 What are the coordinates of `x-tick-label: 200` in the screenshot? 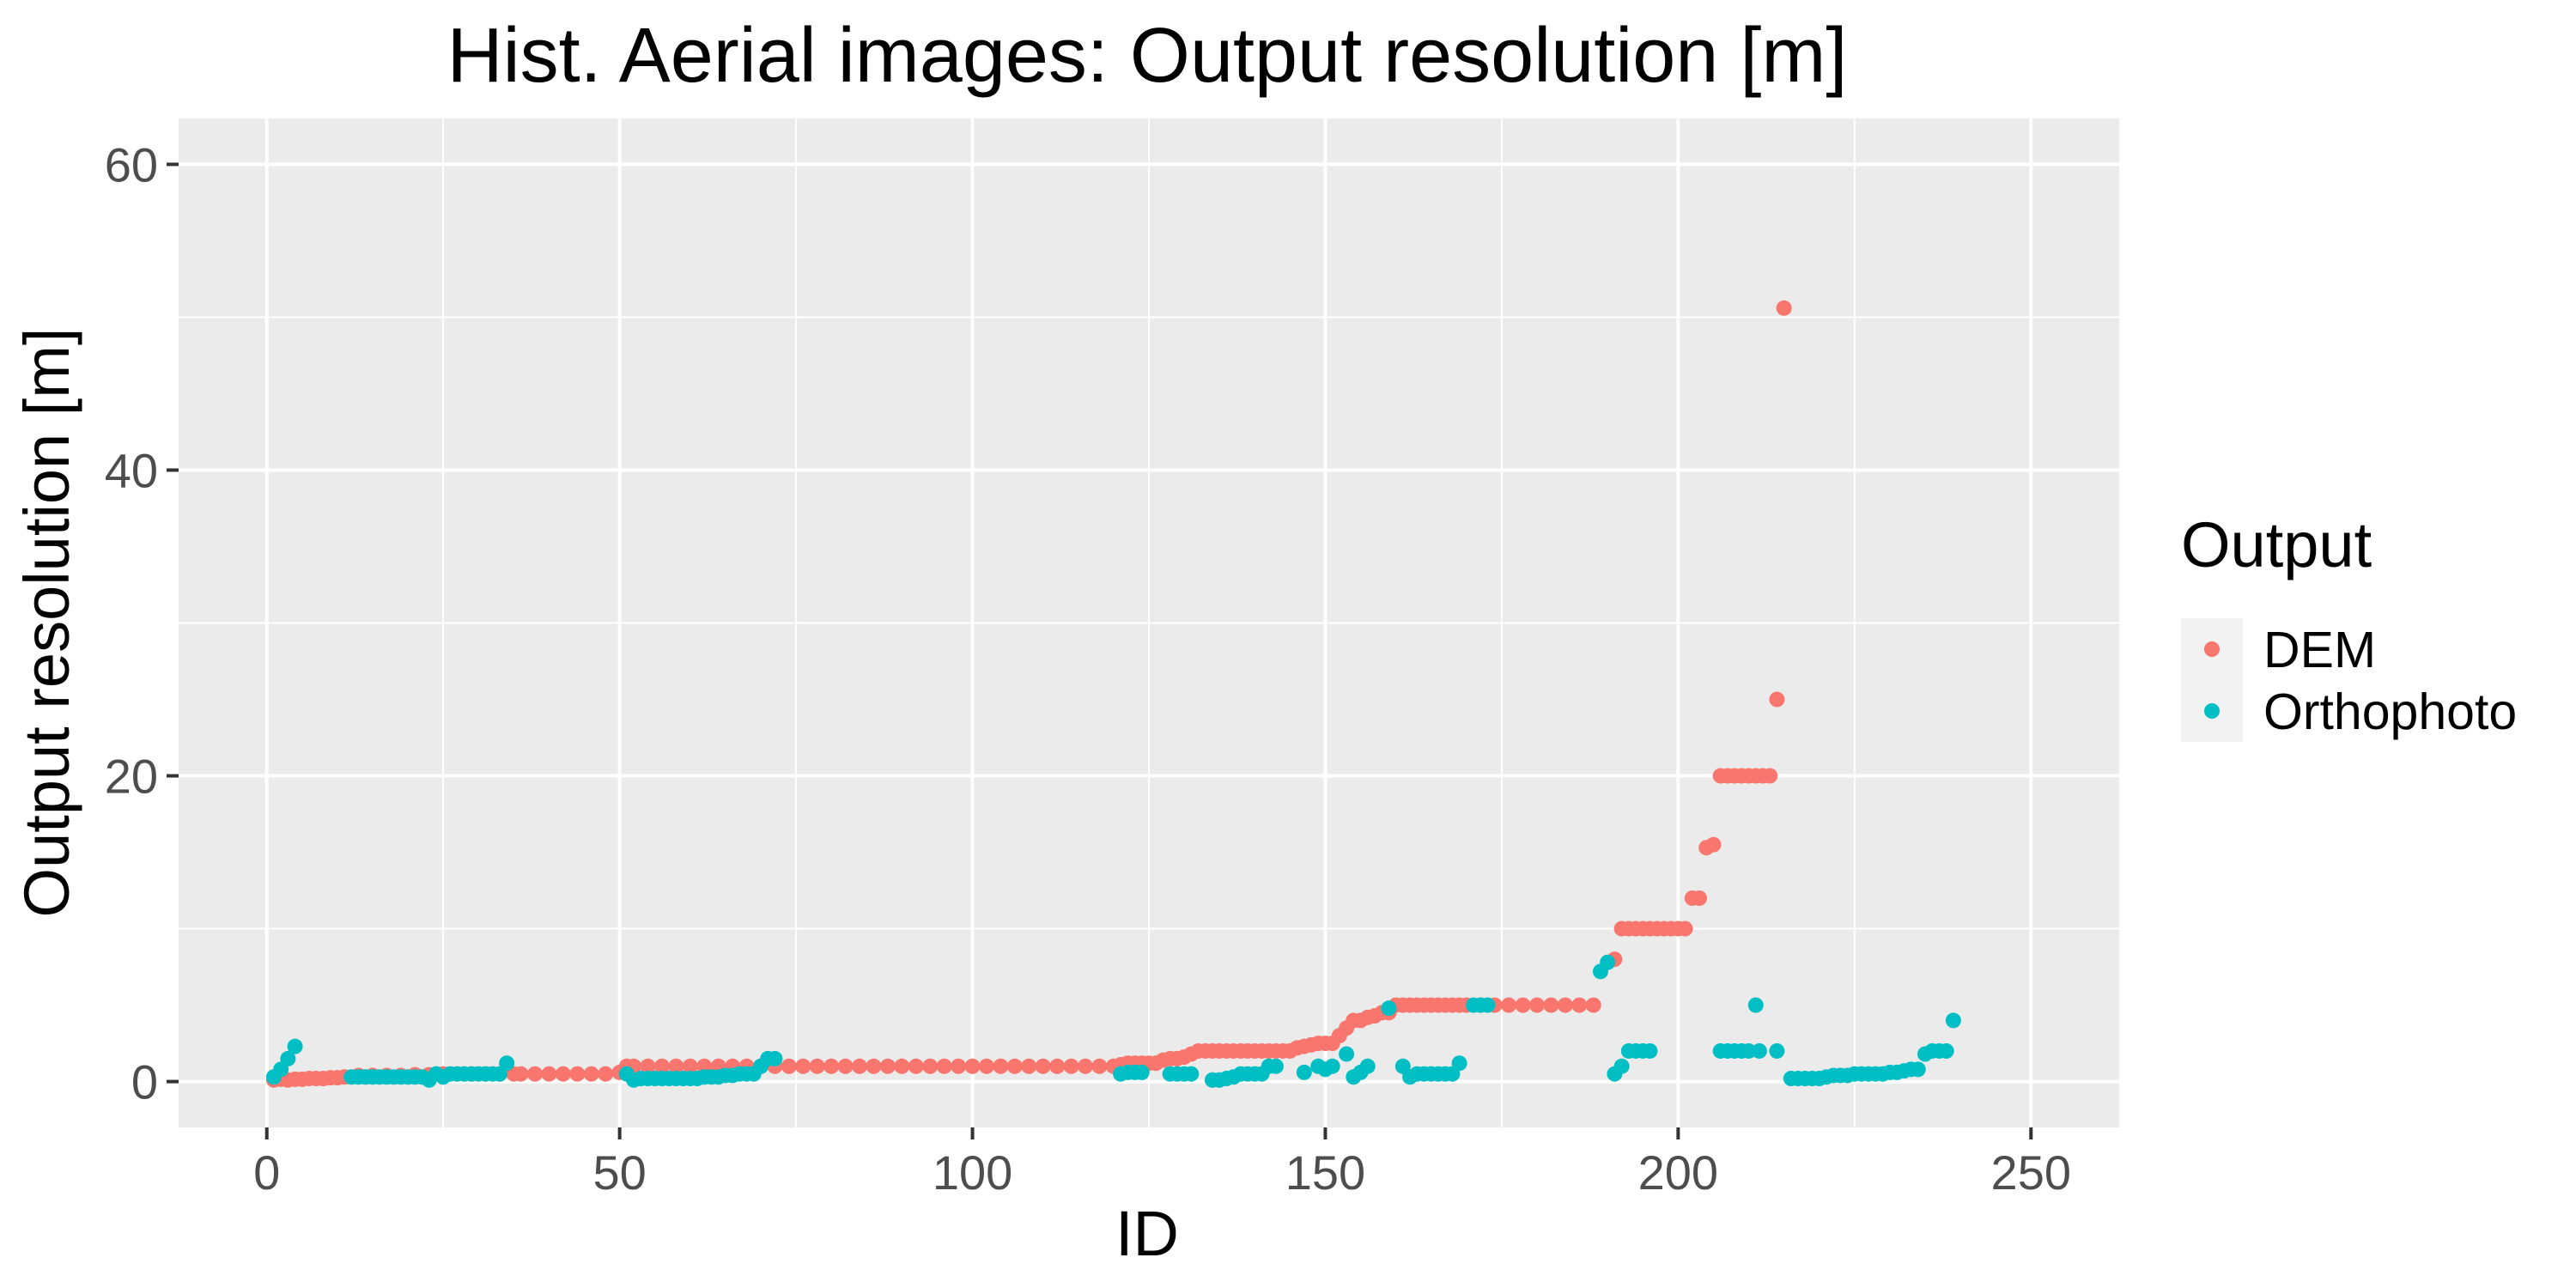 It's located at (1678, 1173).